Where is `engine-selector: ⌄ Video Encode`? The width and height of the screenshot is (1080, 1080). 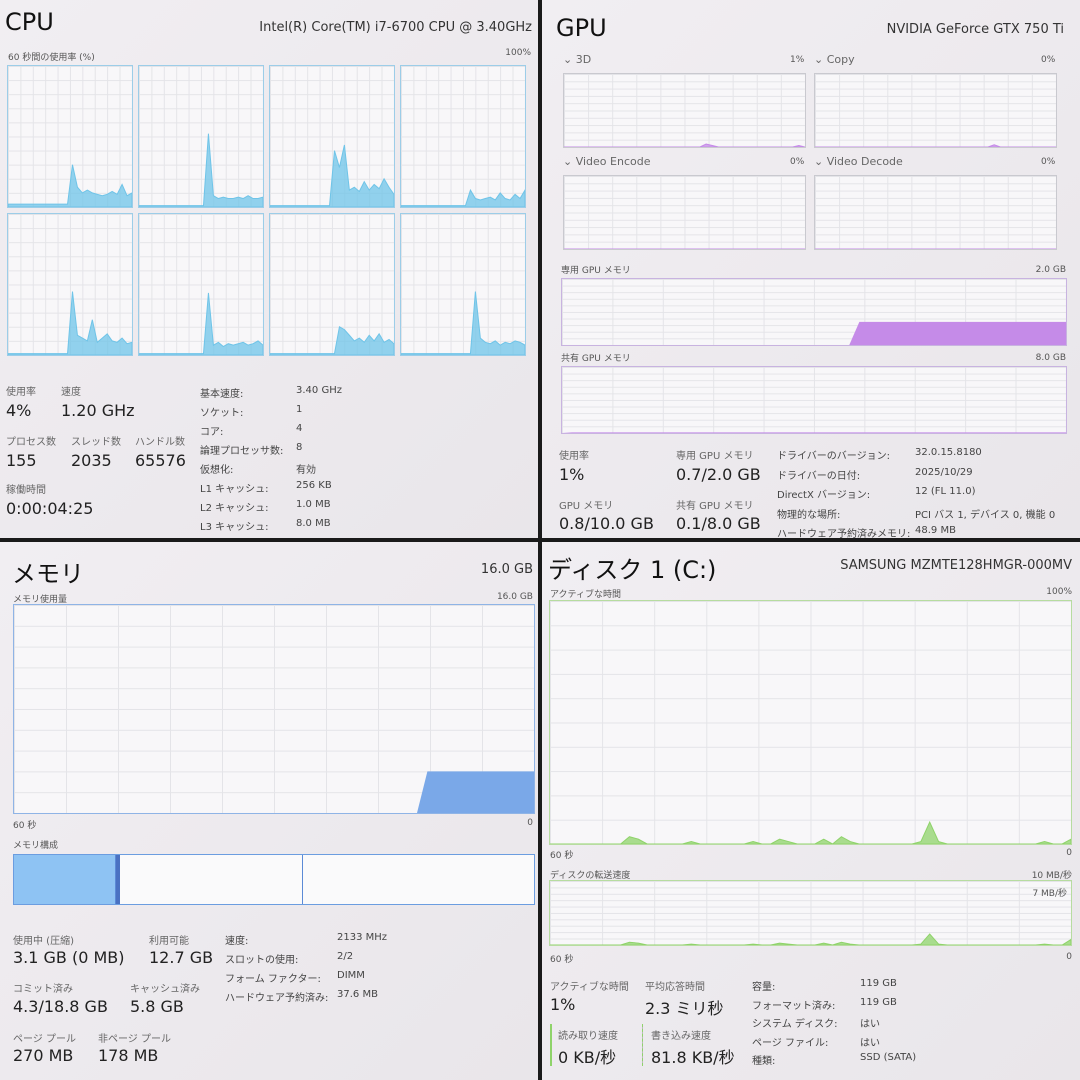 engine-selector: ⌄ Video Encode is located at coordinates (607, 161).